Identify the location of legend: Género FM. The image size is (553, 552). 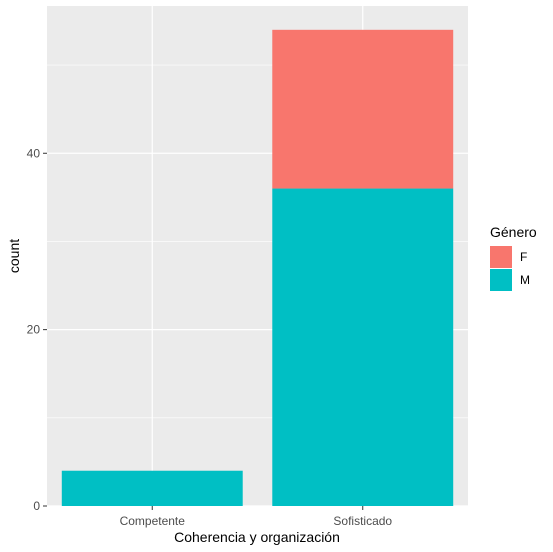
(513, 257).